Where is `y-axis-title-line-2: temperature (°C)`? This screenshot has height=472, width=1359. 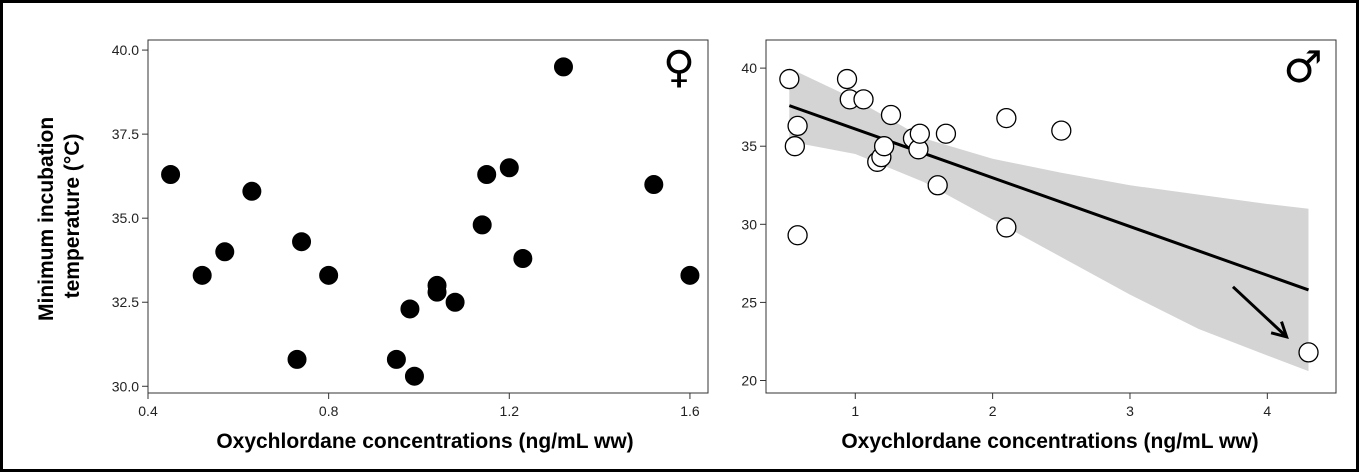
y-axis-title-line-2: temperature (°C) is located at coordinates (72, 216).